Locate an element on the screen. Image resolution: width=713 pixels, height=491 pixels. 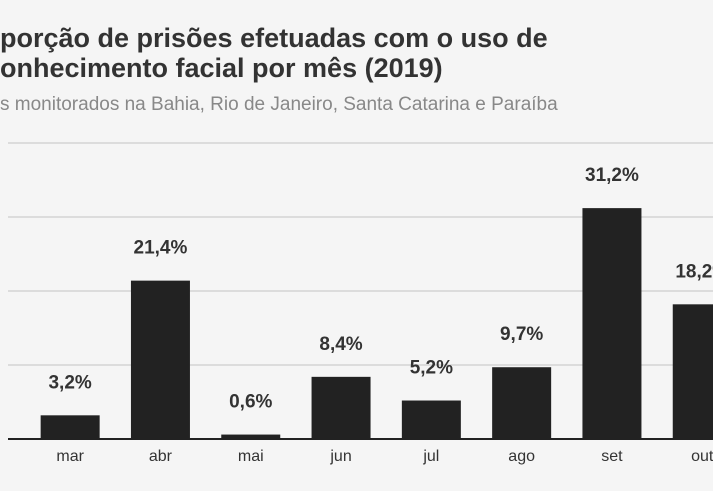
value-label: 21,4% is located at coordinates (161, 248).